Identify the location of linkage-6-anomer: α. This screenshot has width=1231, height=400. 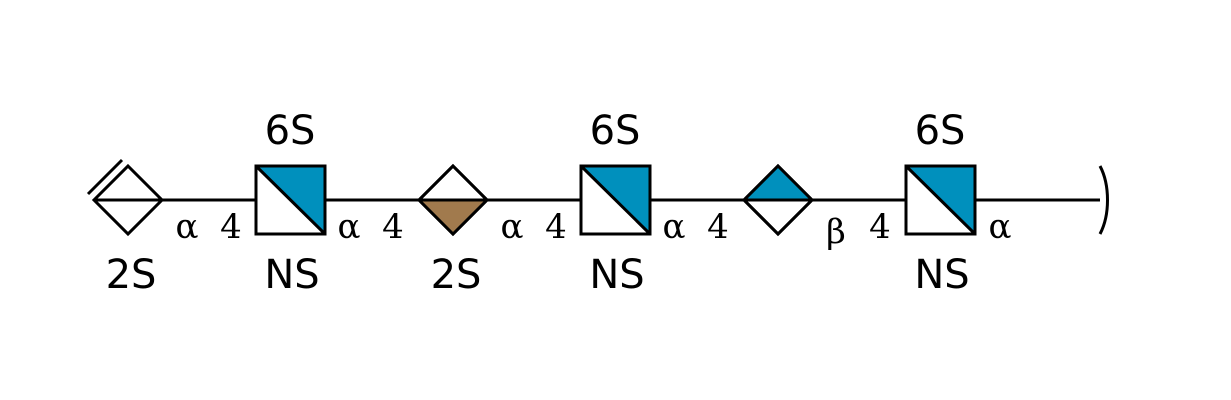
(1000, 227).